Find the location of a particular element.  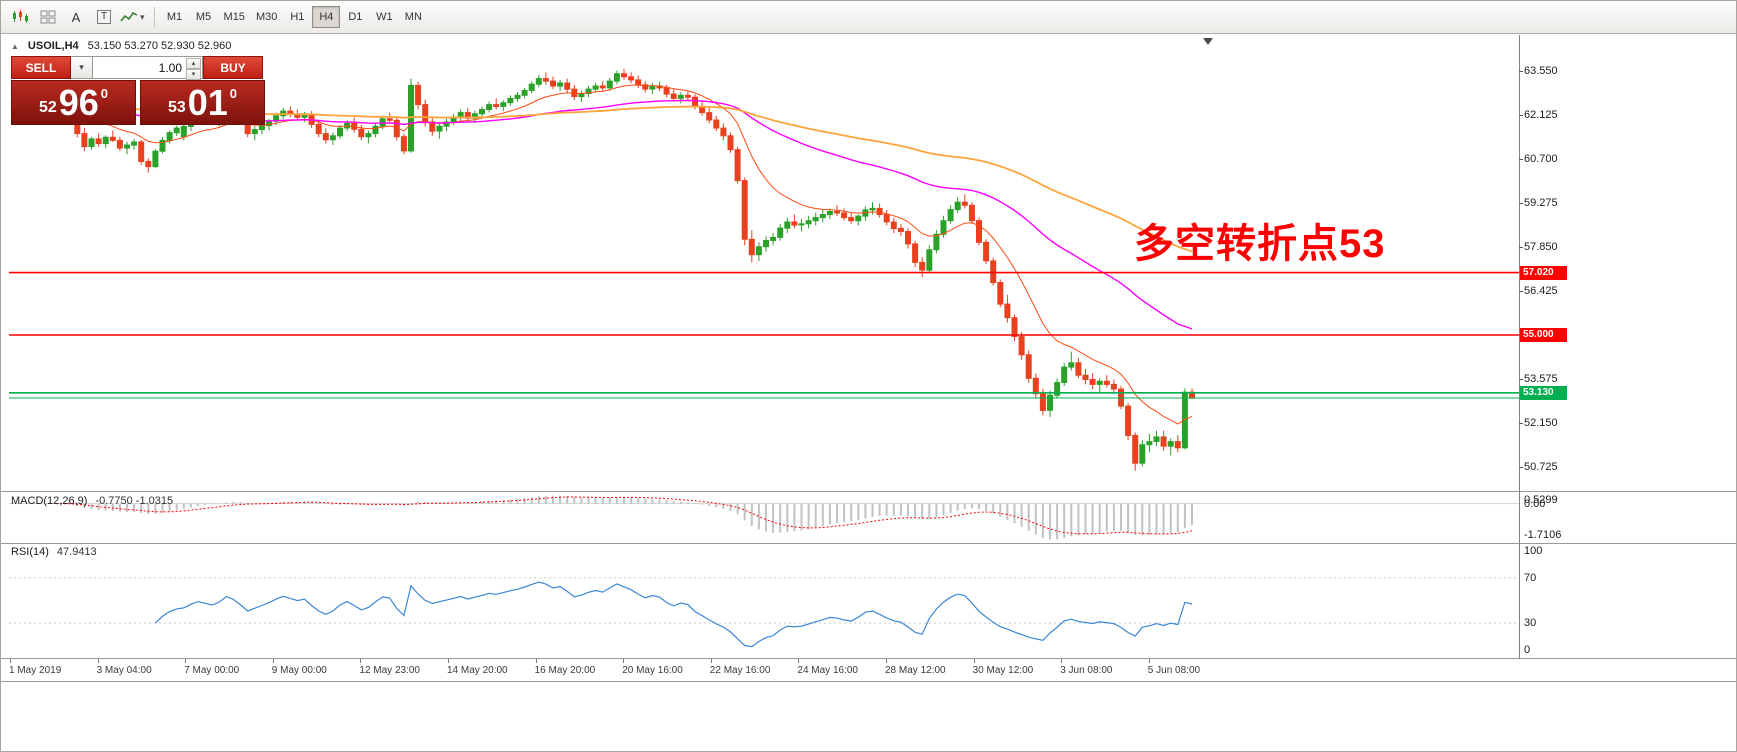

grid-glyph is located at coordinates (48, 17).